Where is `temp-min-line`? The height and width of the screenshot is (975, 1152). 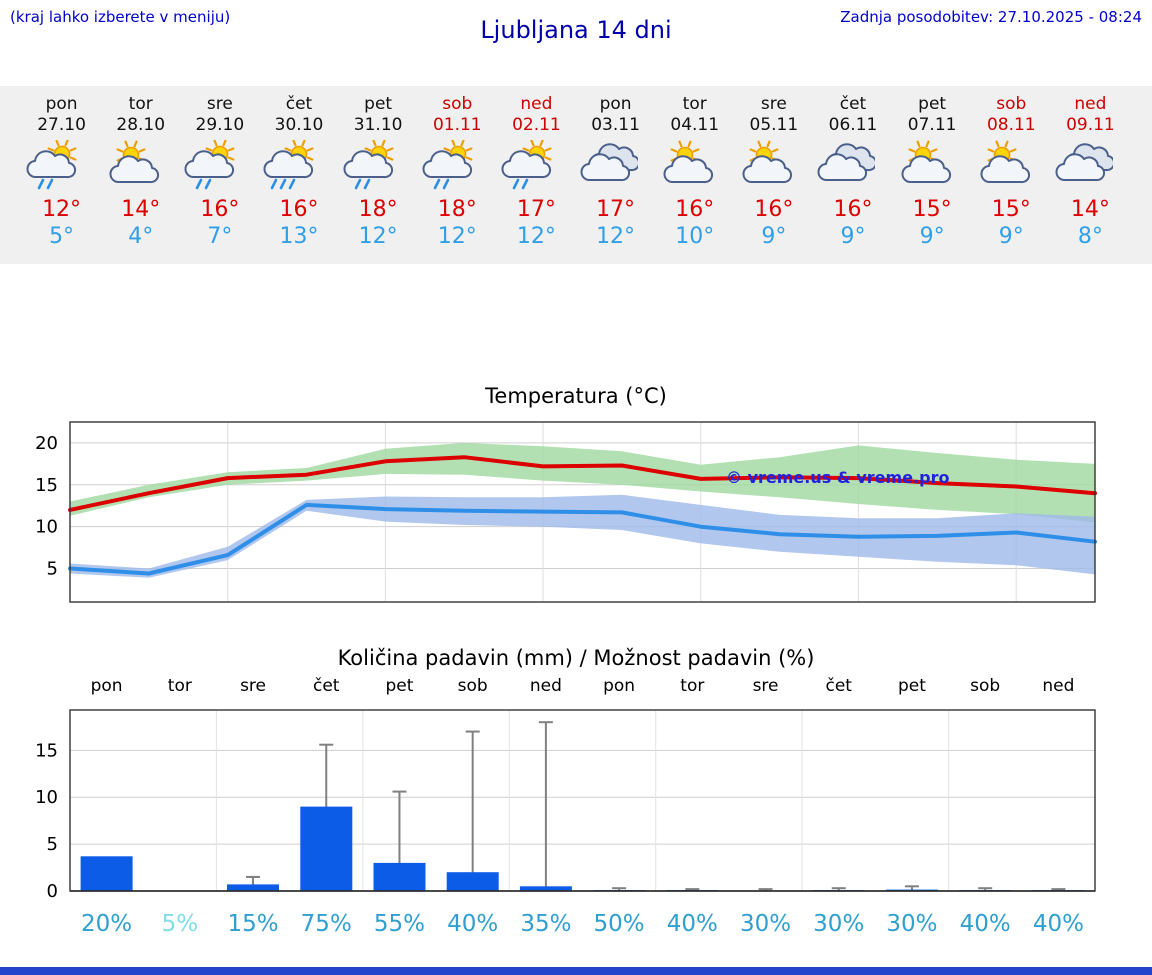 temp-min-line is located at coordinates (582, 539).